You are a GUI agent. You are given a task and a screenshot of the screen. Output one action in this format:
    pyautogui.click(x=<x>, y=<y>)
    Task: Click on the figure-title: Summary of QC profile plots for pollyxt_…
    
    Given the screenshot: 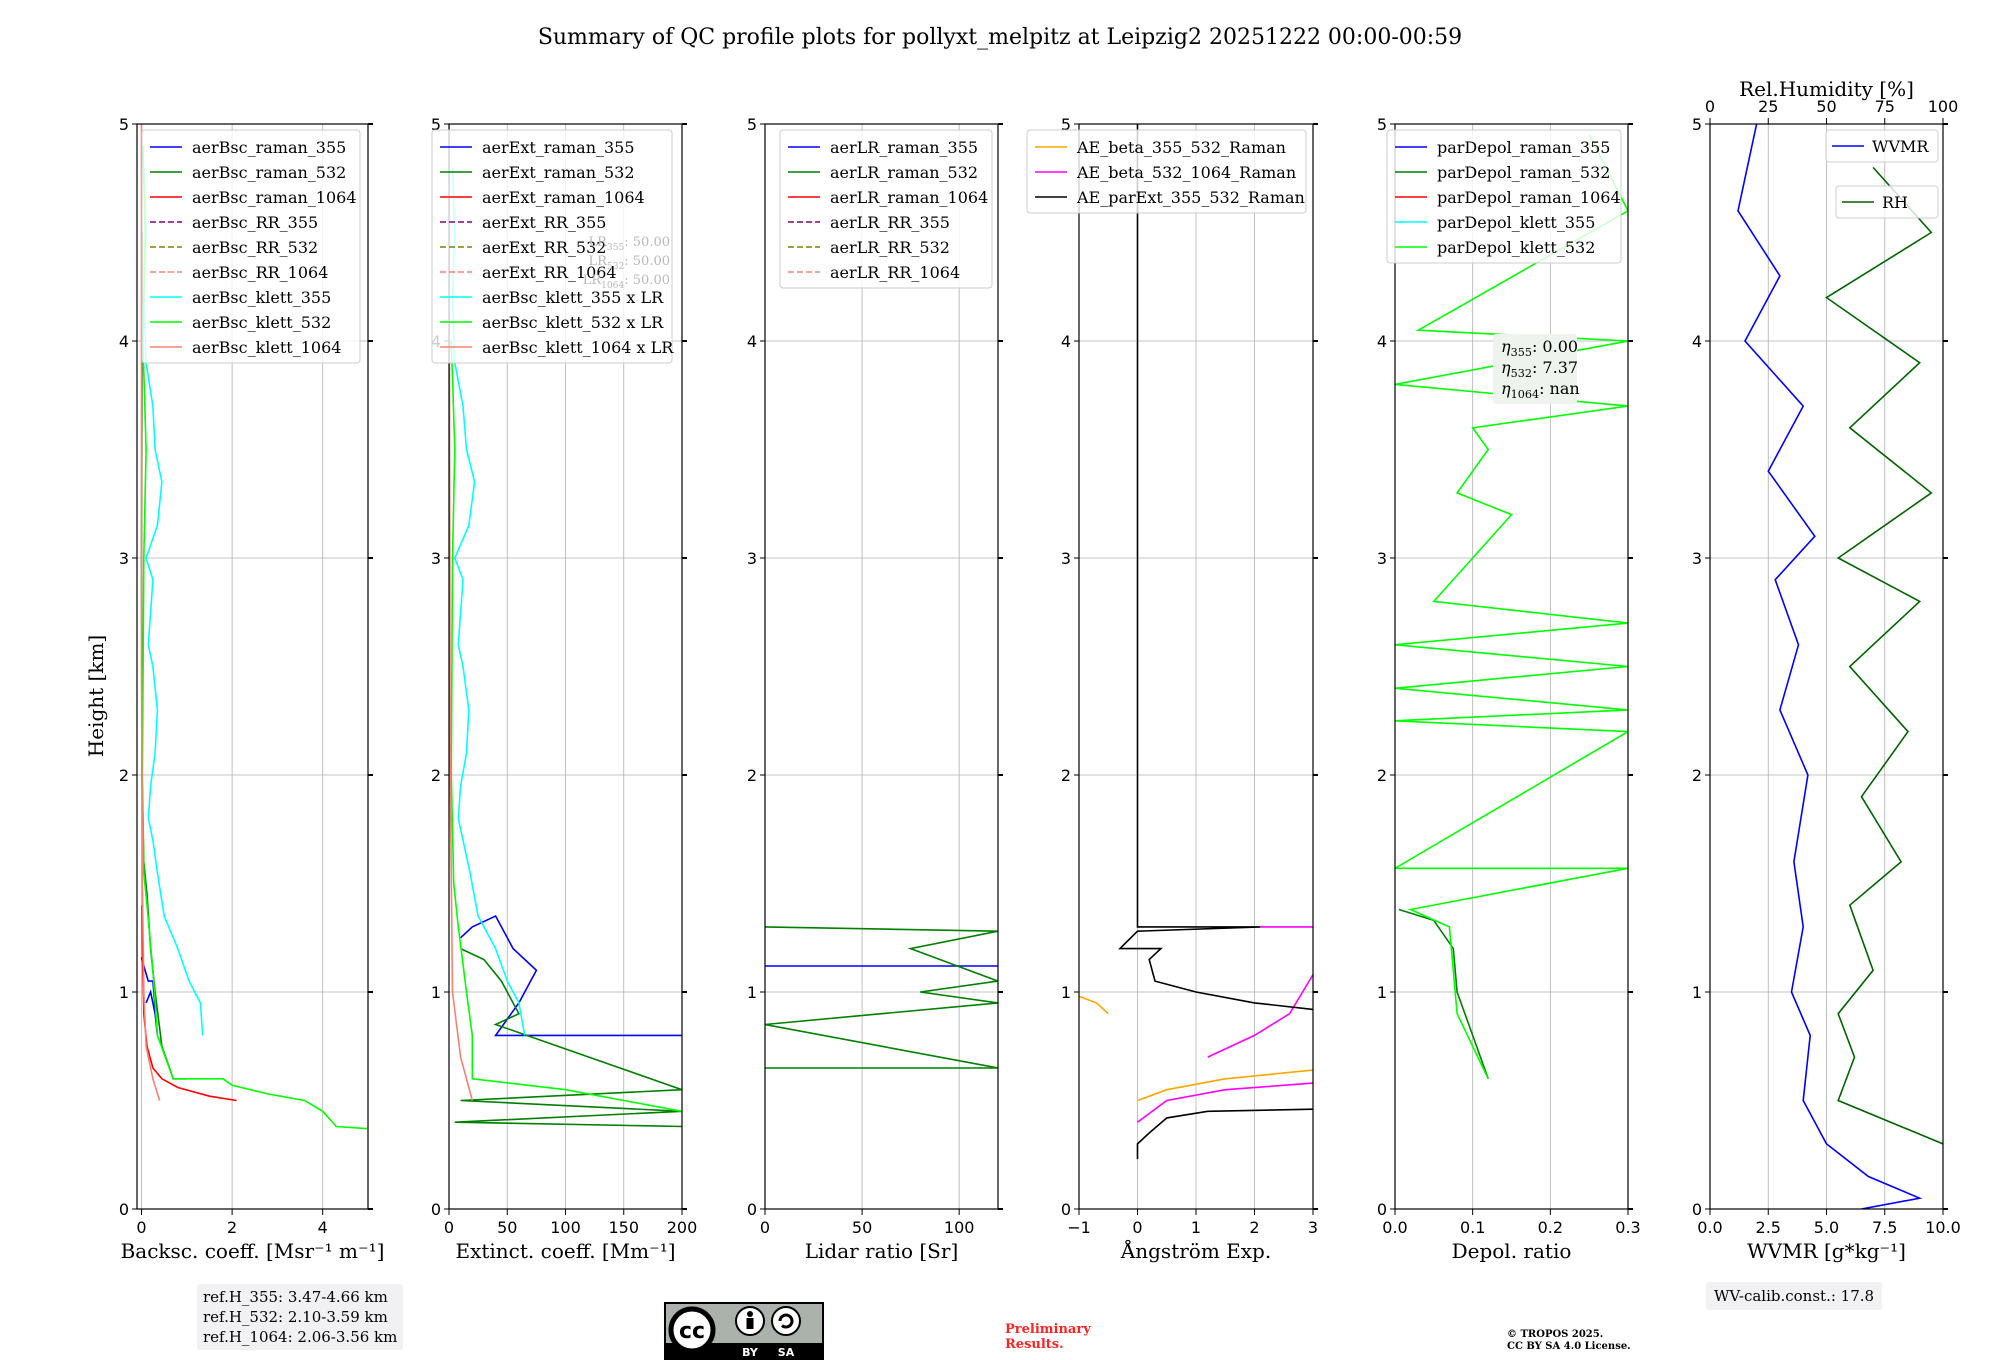 What is the action you would take?
    pyautogui.click(x=1000, y=37)
    